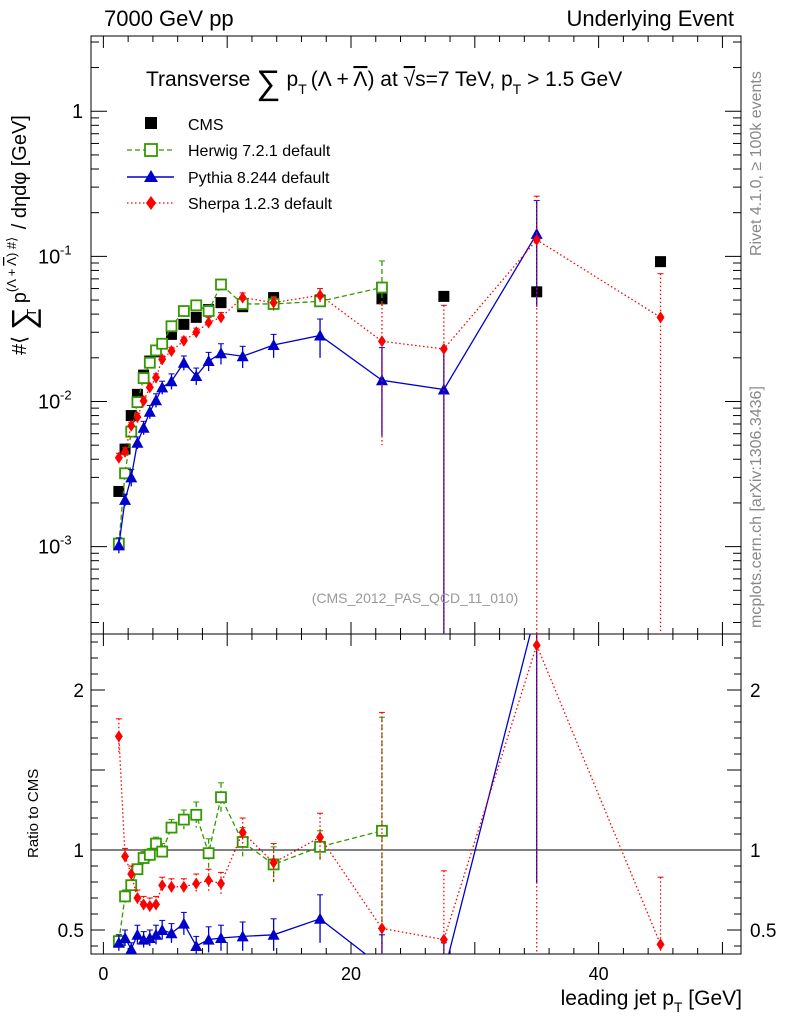 Image resolution: width=786 pixels, height=1024 pixels. What do you see at coordinates (755, 691) in the screenshot?
I see `ratio-tick-label-right: 2` at bounding box center [755, 691].